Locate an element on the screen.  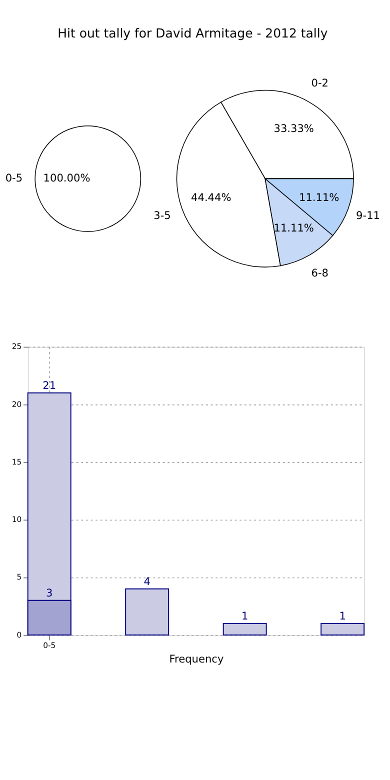
chart-title: Hit out tally for David Armitage - 2012 tally is located at coordinates (193, 32).